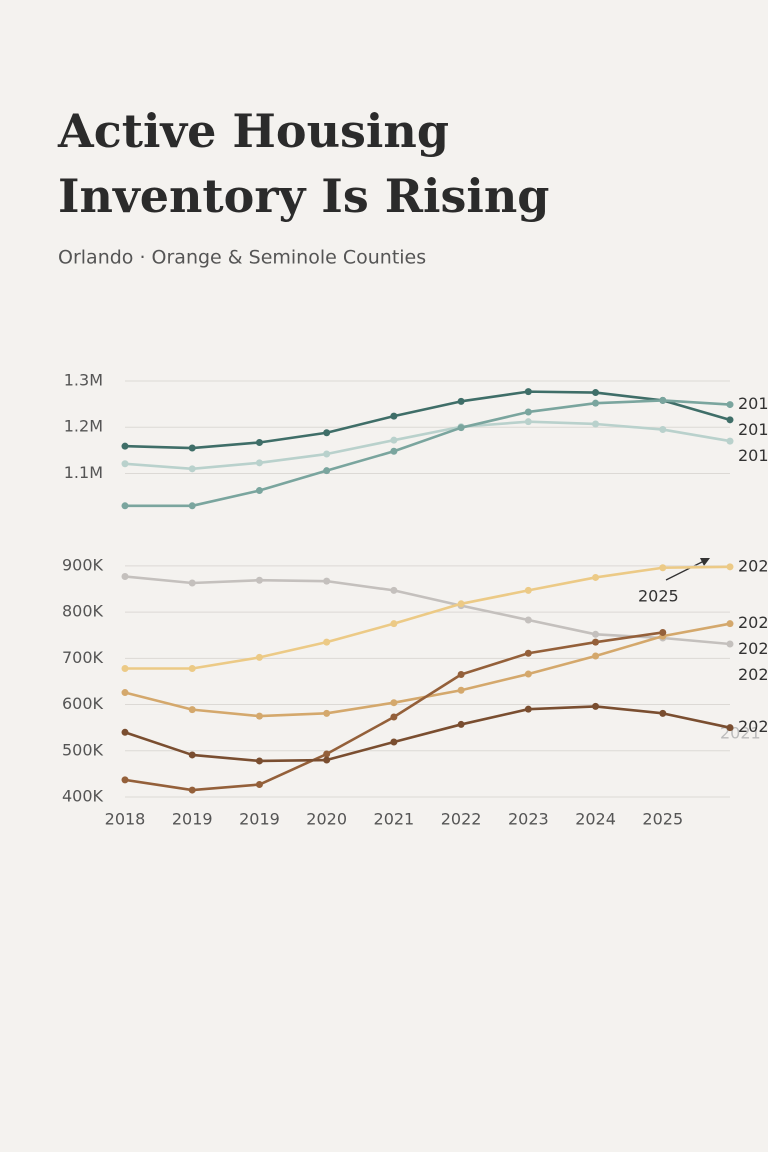  What do you see at coordinates (753, 403) in the screenshot?
I see `legend-label: 2019` at bounding box center [753, 403].